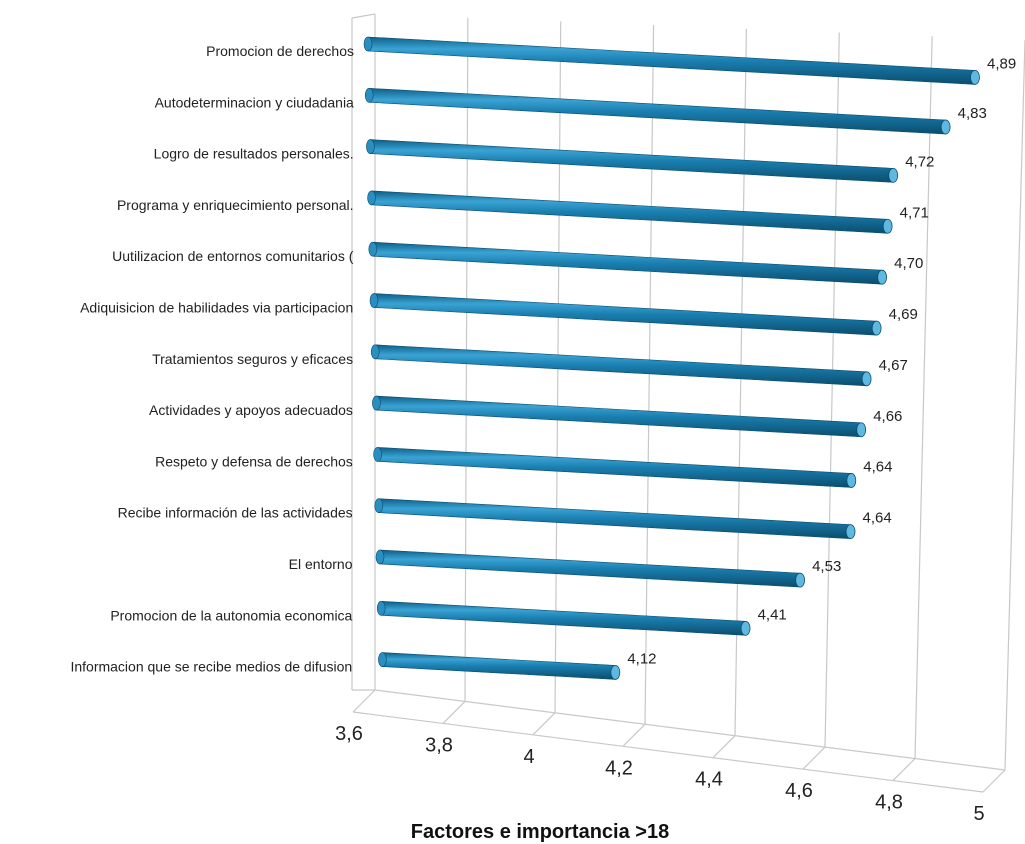 This screenshot has height=844, width=1025. Describe the element at coordinates (235, 513) in the screenshot. I see `category-label: Recibe información de las actividades` at that location.